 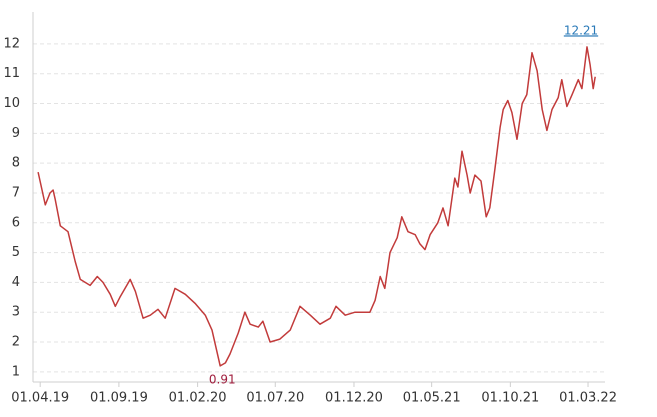 What do you see at coordinates (354, 398) in the screenshot?
I see `x-tick-label: 01.12.20` at bounding box center [354, 398].